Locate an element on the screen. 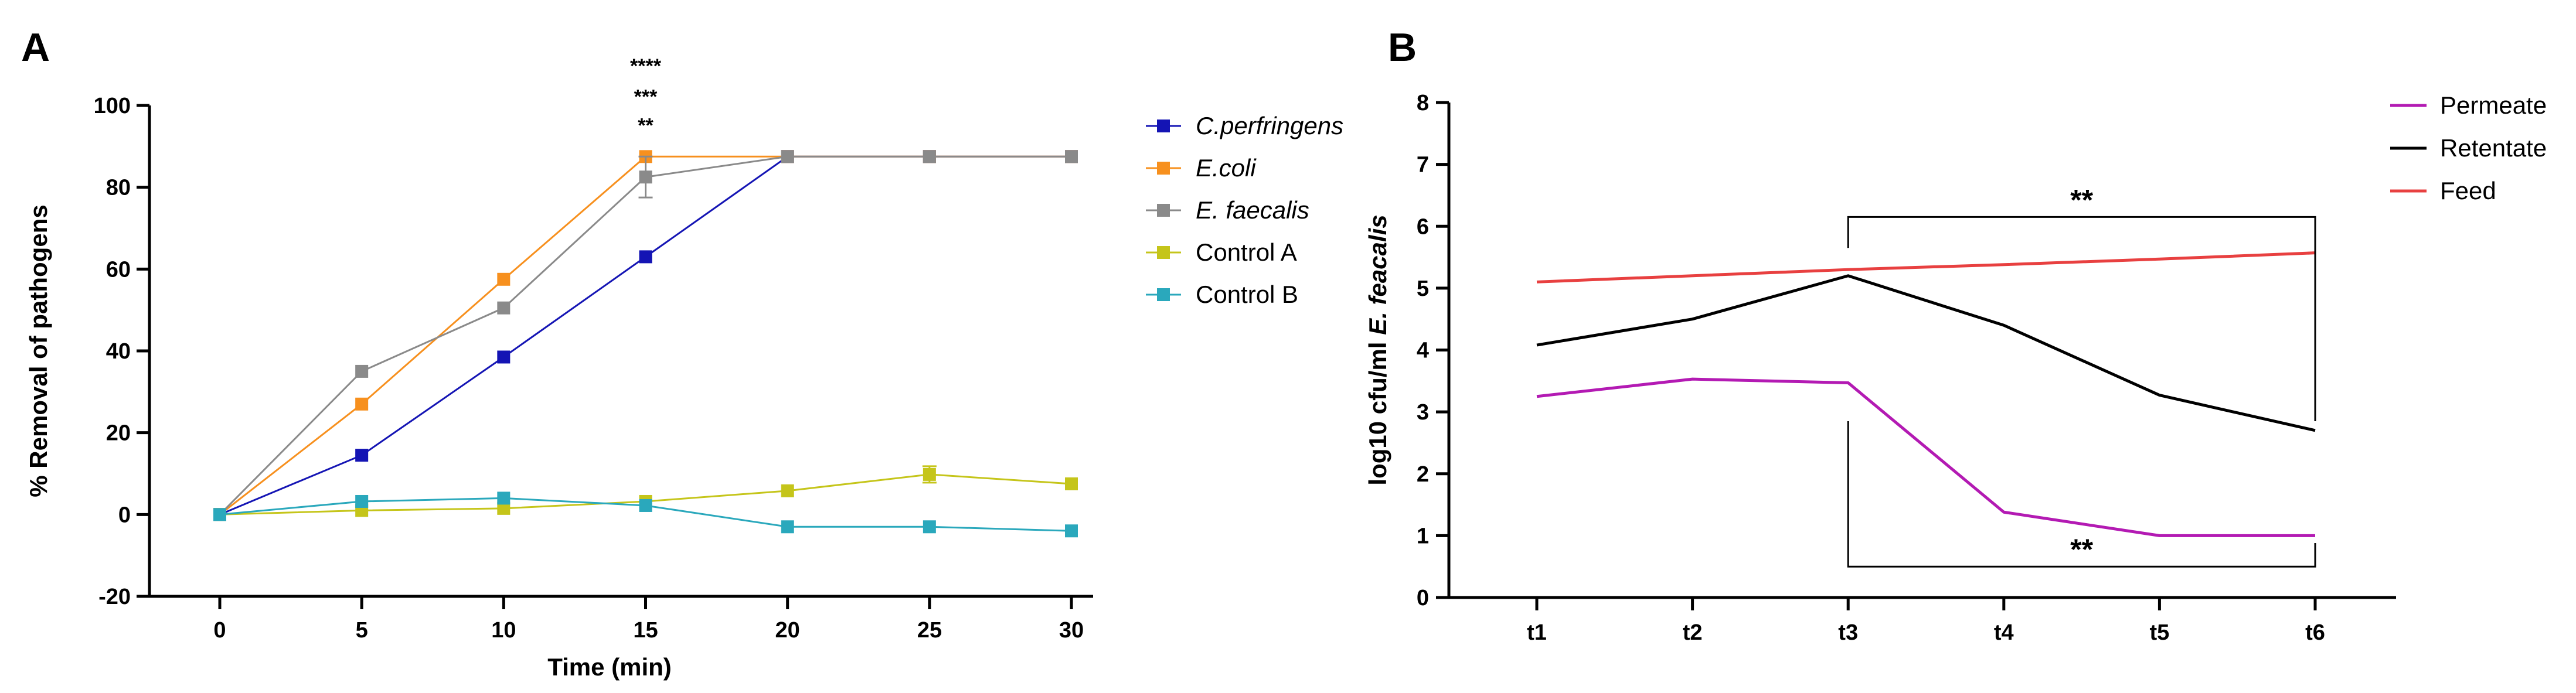 The height and width of the screenshot is (693, 2576). legend-label: C.perfringens is located at coordinates (1269, 125).